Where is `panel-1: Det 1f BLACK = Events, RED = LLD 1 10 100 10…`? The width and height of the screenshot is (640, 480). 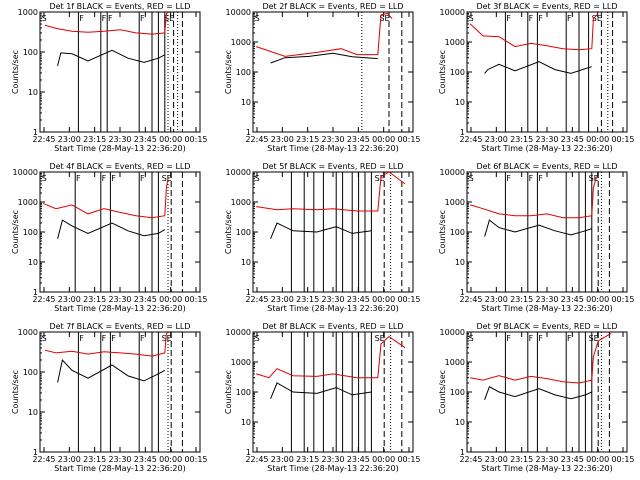
panel-1: Det 1f BLACK = Events, RED = LLD 1 10 100 10… is located at coordinates (109, 77).